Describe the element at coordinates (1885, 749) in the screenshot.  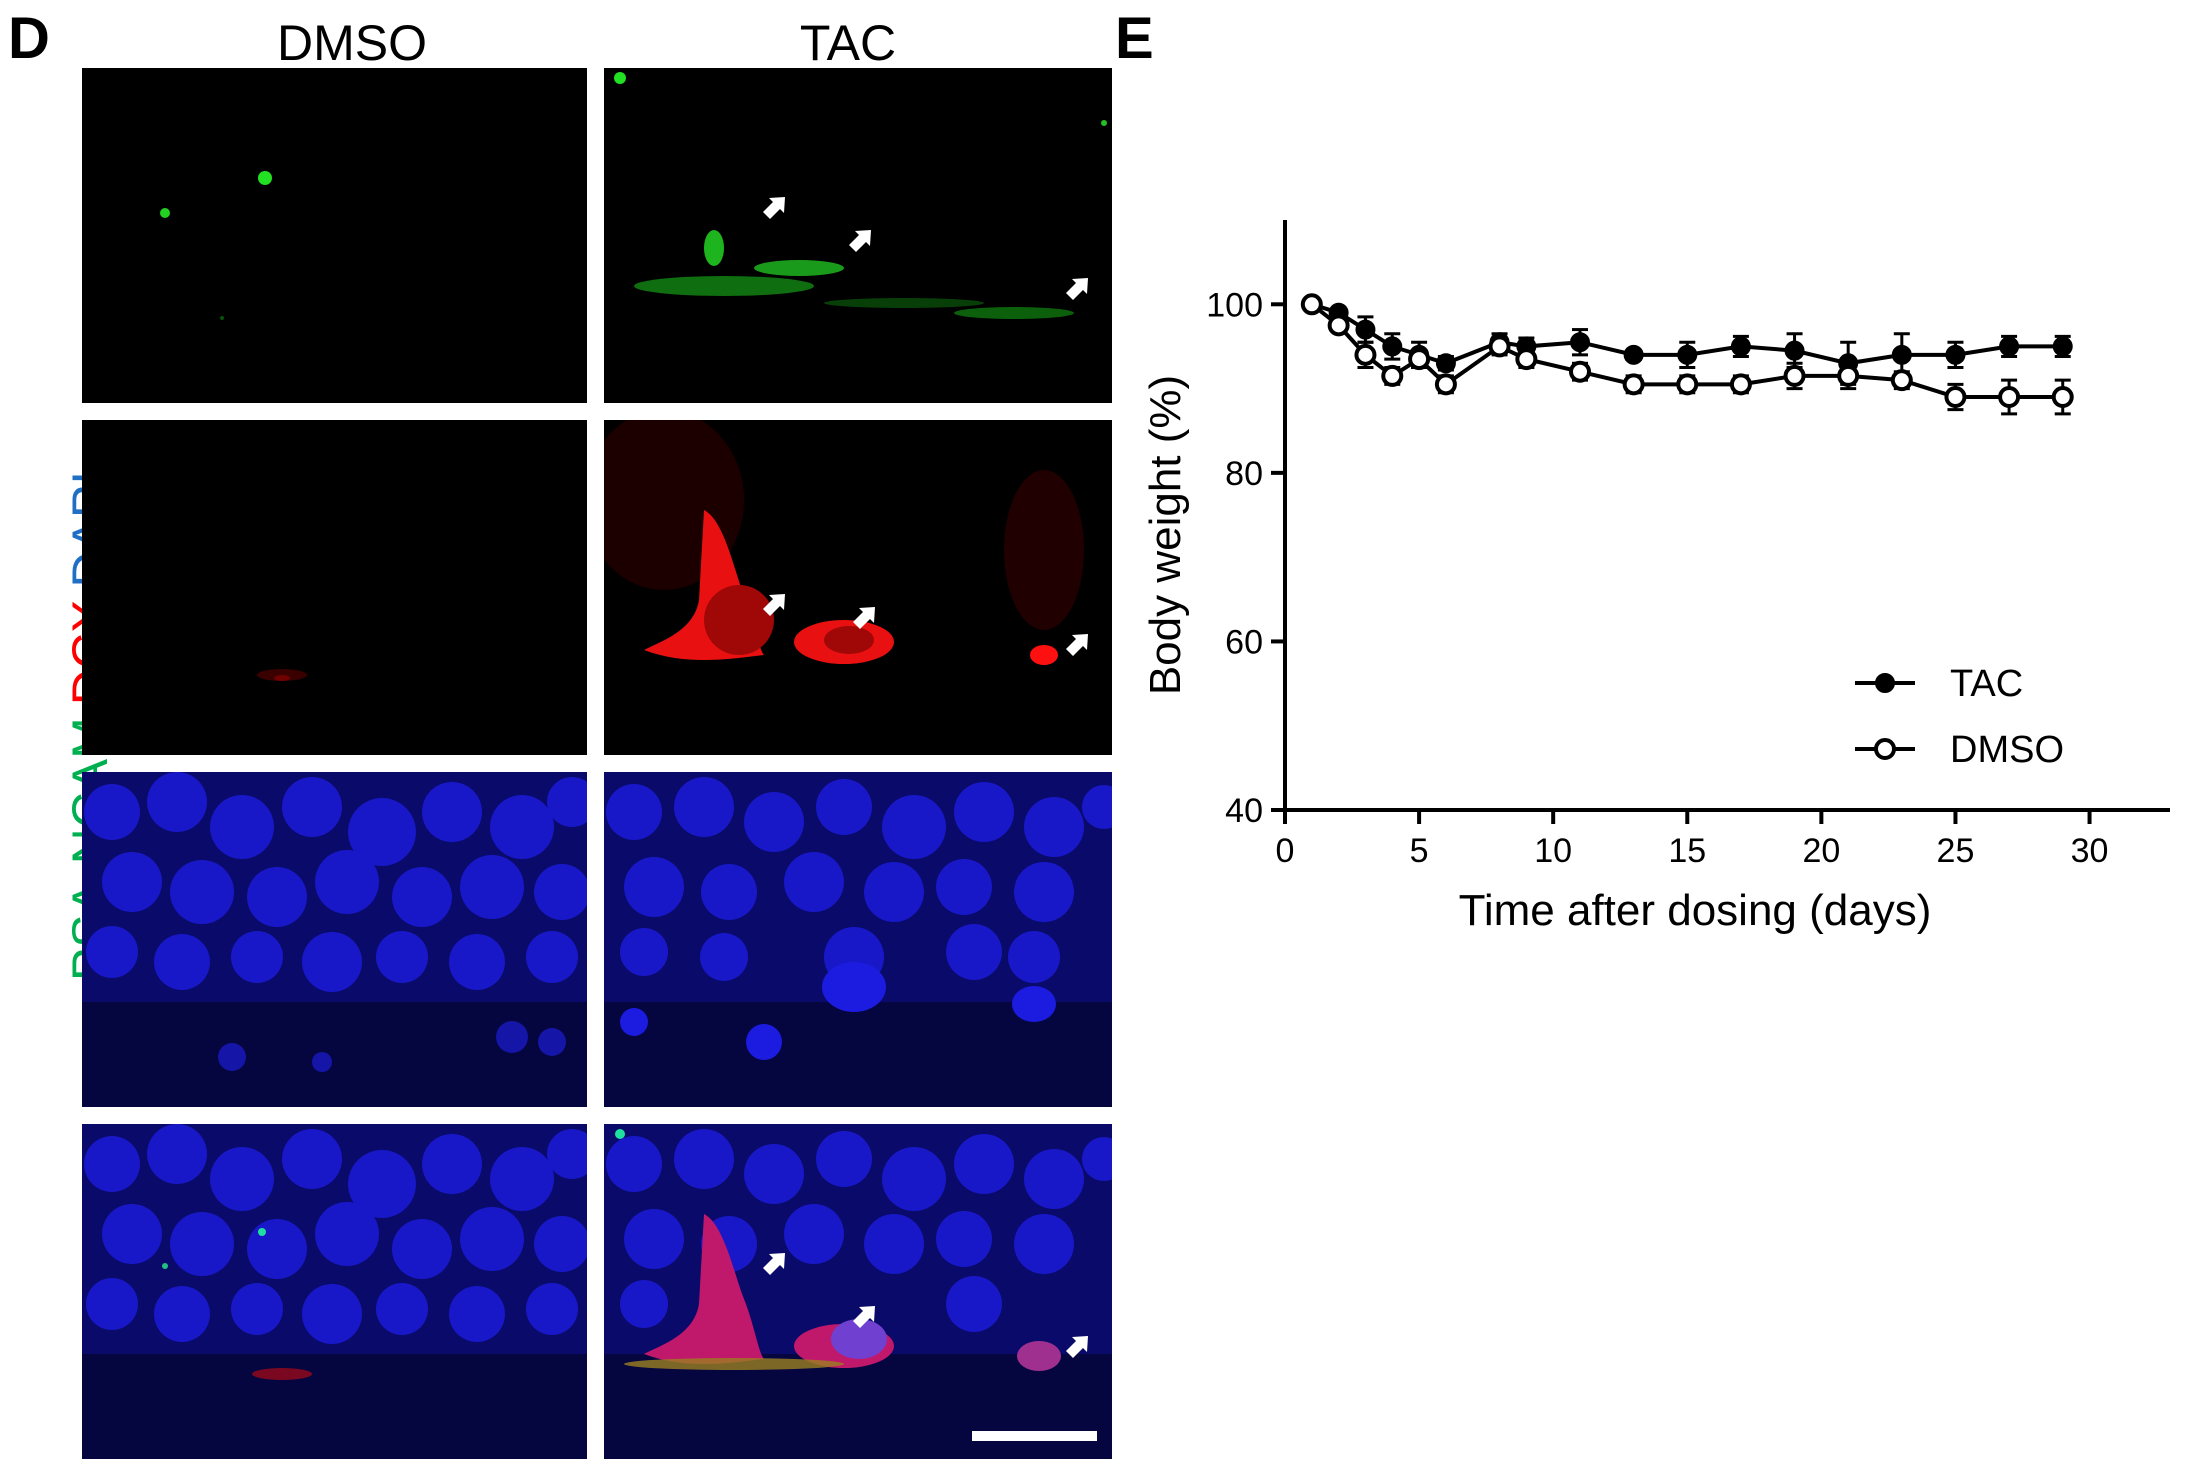
I see `legend-marker-dmso` at that location.